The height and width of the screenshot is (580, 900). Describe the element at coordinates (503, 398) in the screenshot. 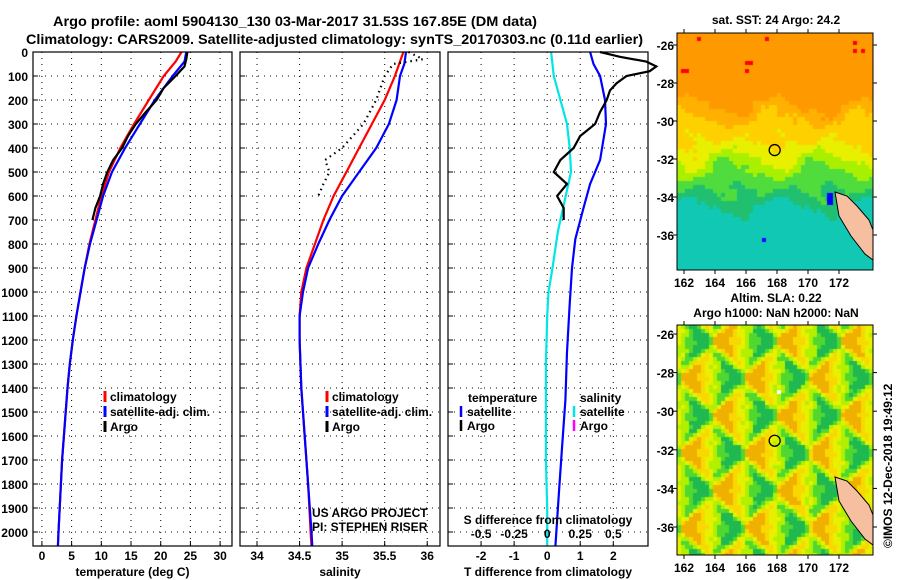

I see `legend-temperature-title: temperature` at that location.